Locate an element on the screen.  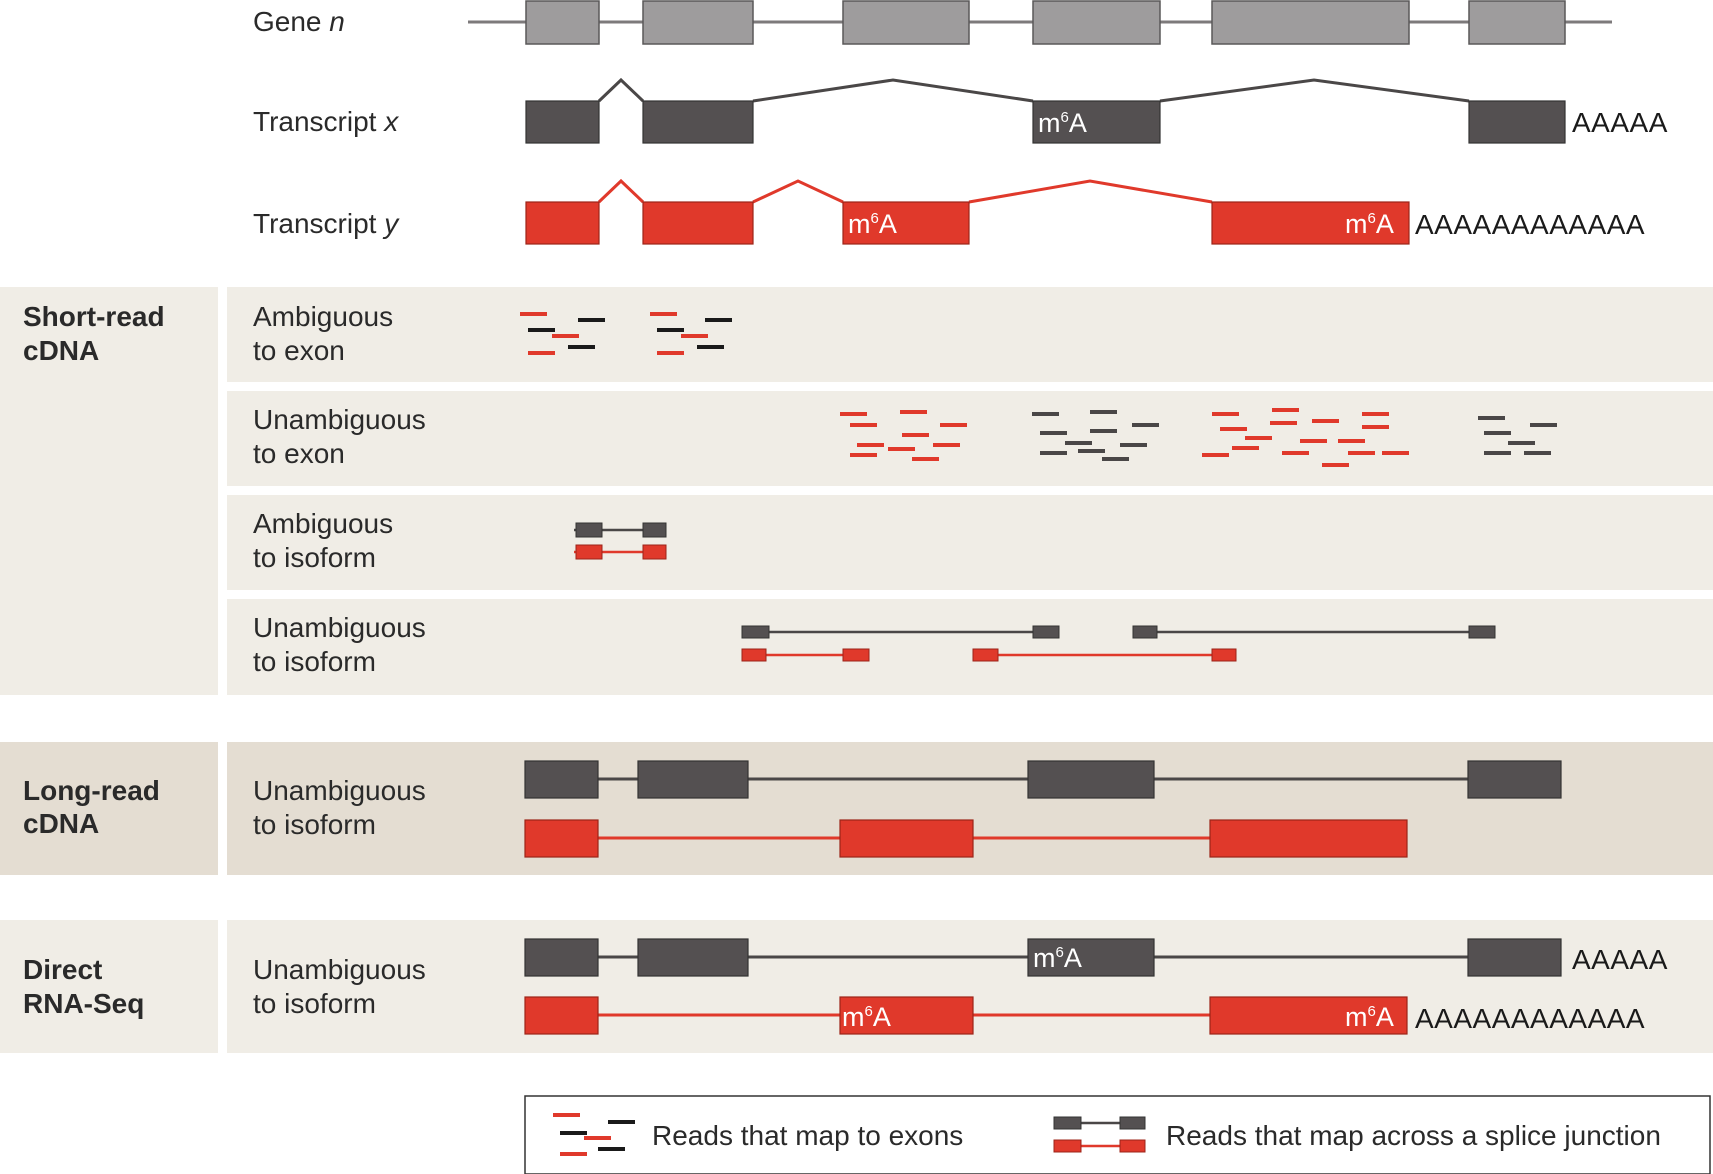
row-label-unambiguous-exon-2: to exon is located at coordinates (299, 453).